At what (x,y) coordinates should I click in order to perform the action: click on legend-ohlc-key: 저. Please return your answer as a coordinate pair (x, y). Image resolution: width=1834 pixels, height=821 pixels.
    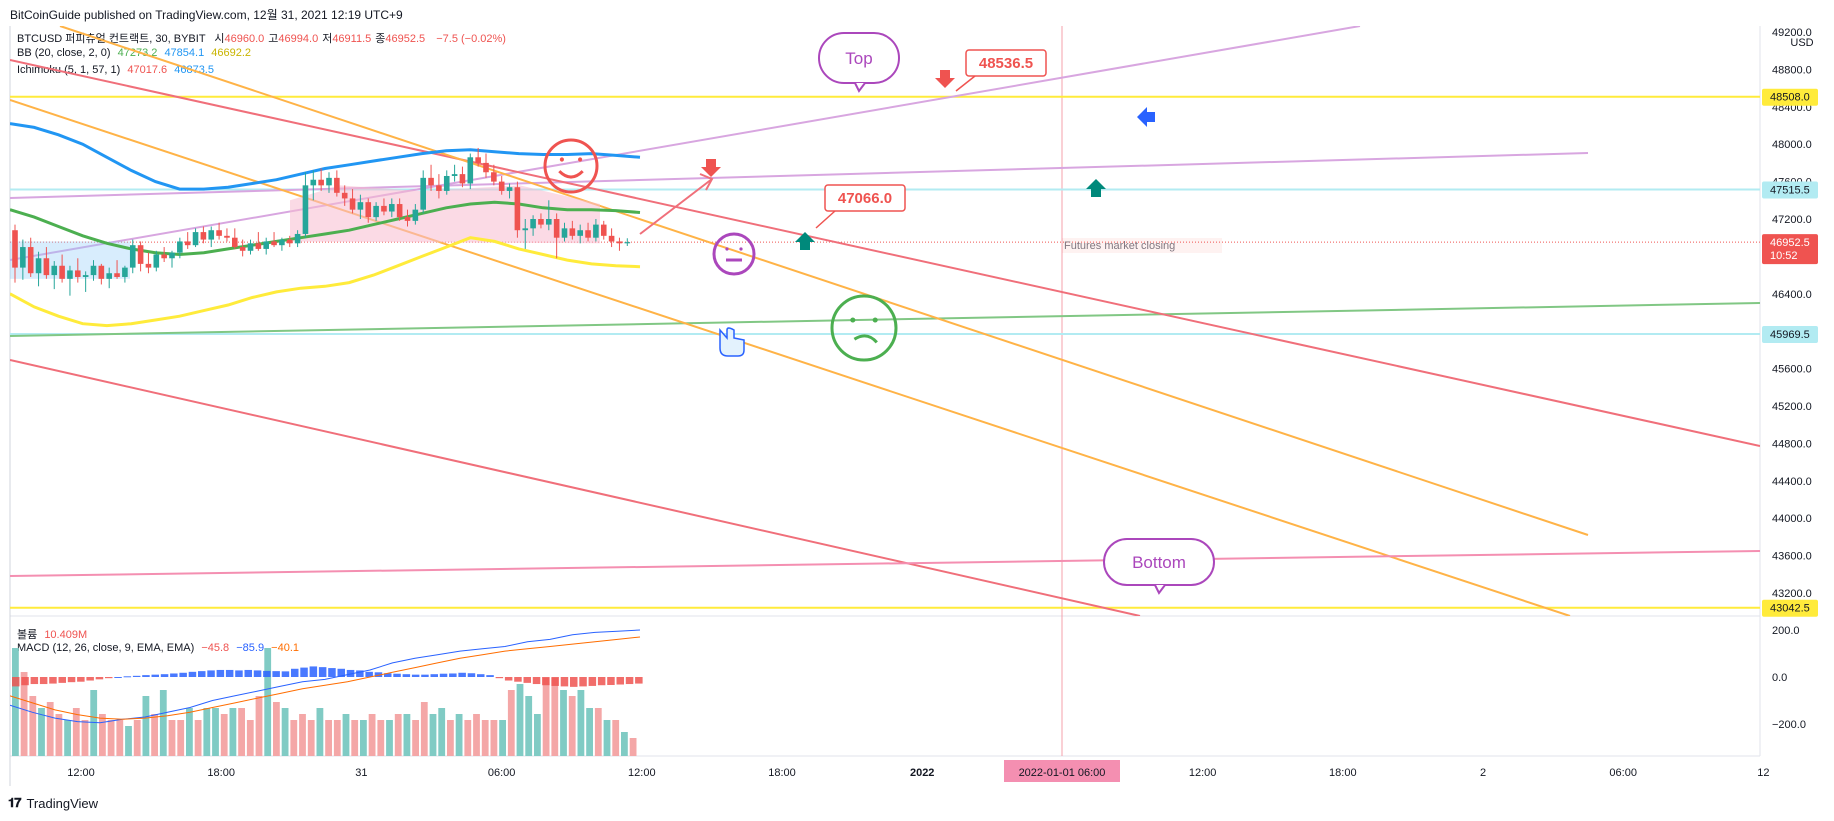
    Looking at the image, I should click on (327, 39).